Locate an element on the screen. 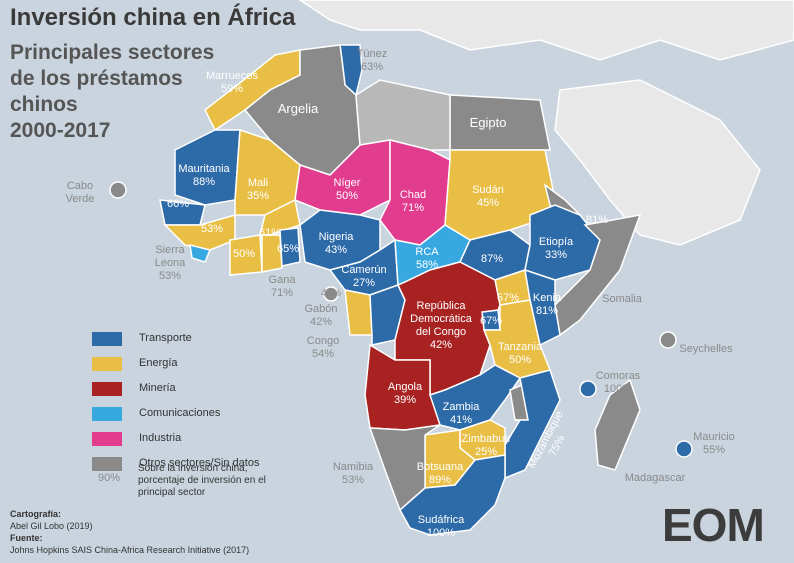  label-mauricio: Mauricio 55% is located at coordinates (714, 443).